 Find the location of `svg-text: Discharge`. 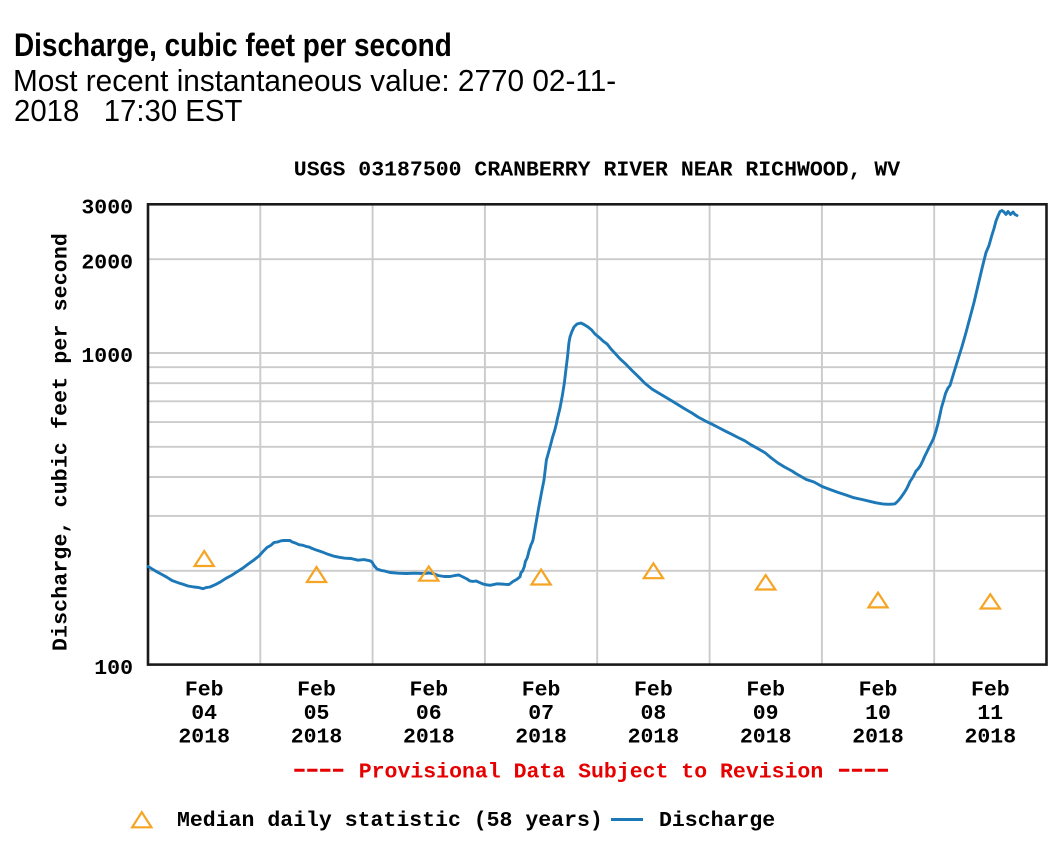

svg-text: Discharge is located at coordinates (717, 821).